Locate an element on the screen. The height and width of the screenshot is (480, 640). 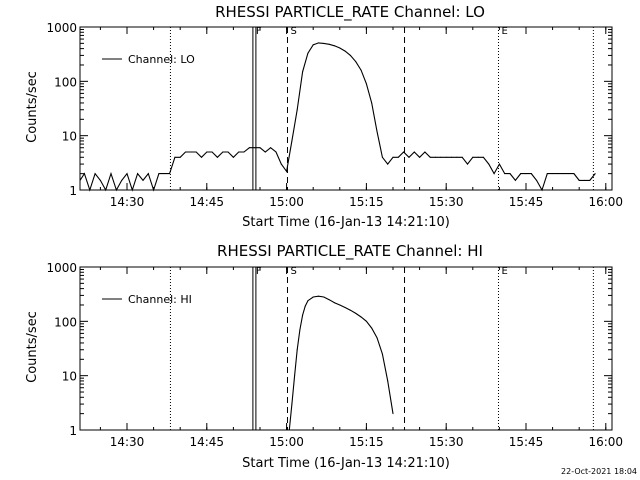
event-marker-label: F is located at coordinates (259, 271).